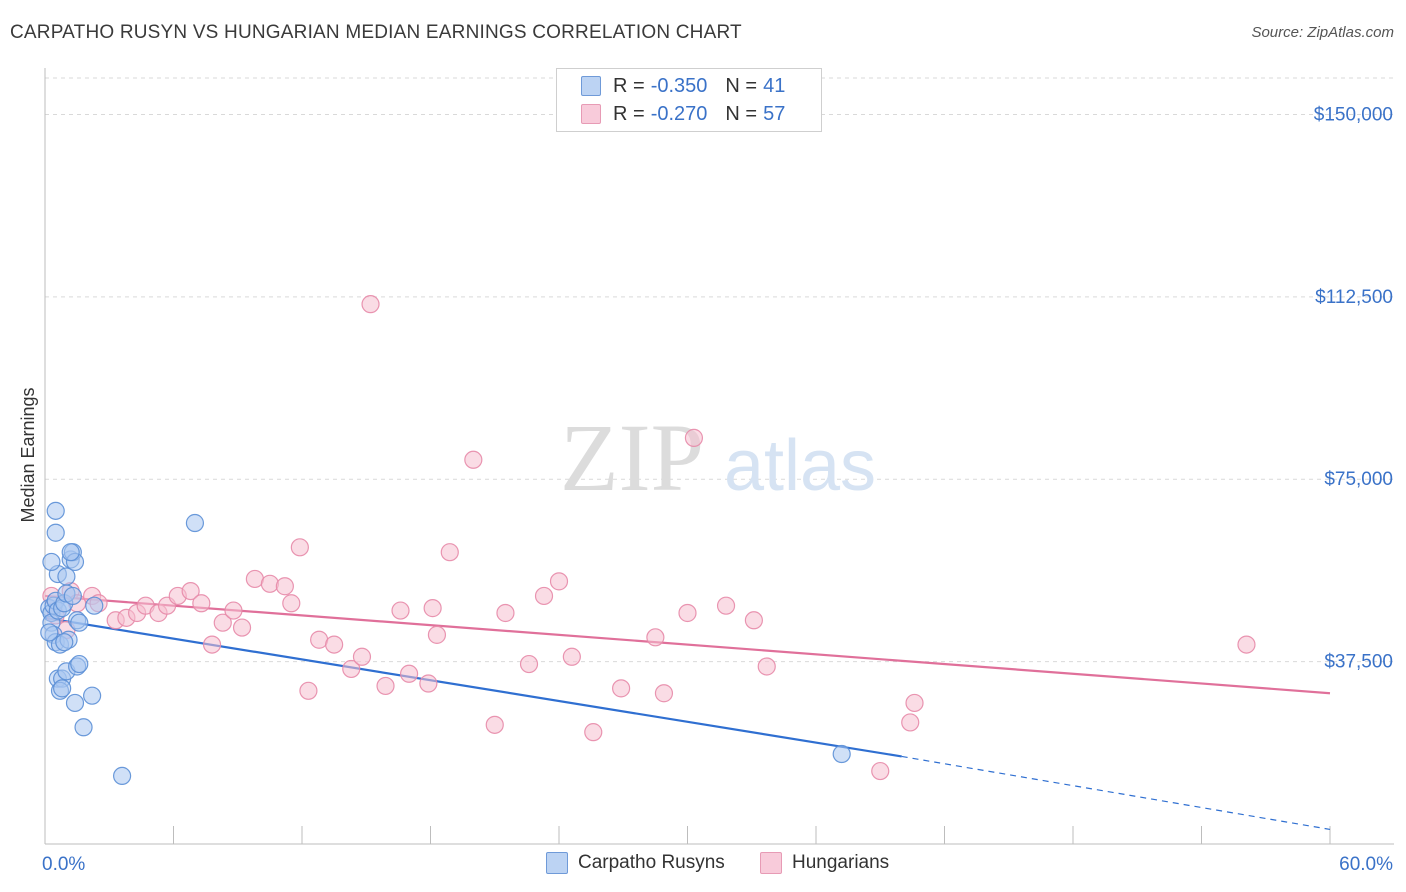 Image resolution: width=1406 pixels, height=892 pixels. What do you see at coordinates (1366, 864) in the screenshot?
I see `x-tick-label: 60.0%` at bounding box center [1366, 864].